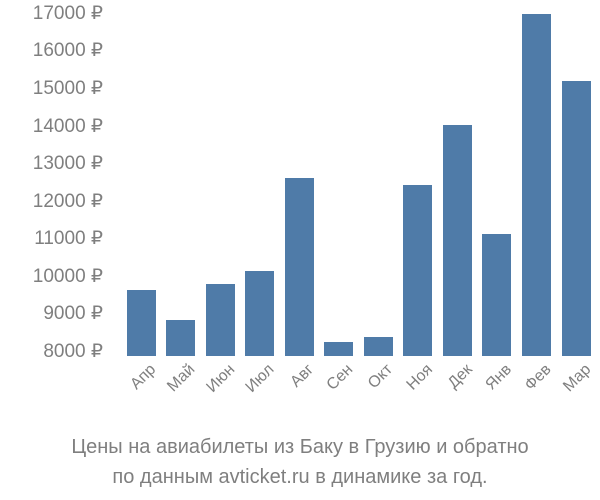 This screenshot has height=500, width=600. What do you see at coordinates (221, 378) in the screenshot?
I see `x-tick-label: Июн` at bounding box center [221, 378].